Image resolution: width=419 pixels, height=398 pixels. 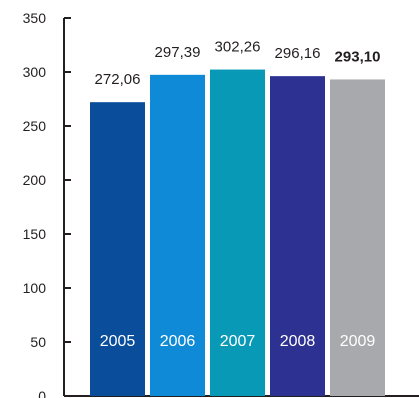 I want to click on y-tick-label: 350, so click(x=35, y=18).